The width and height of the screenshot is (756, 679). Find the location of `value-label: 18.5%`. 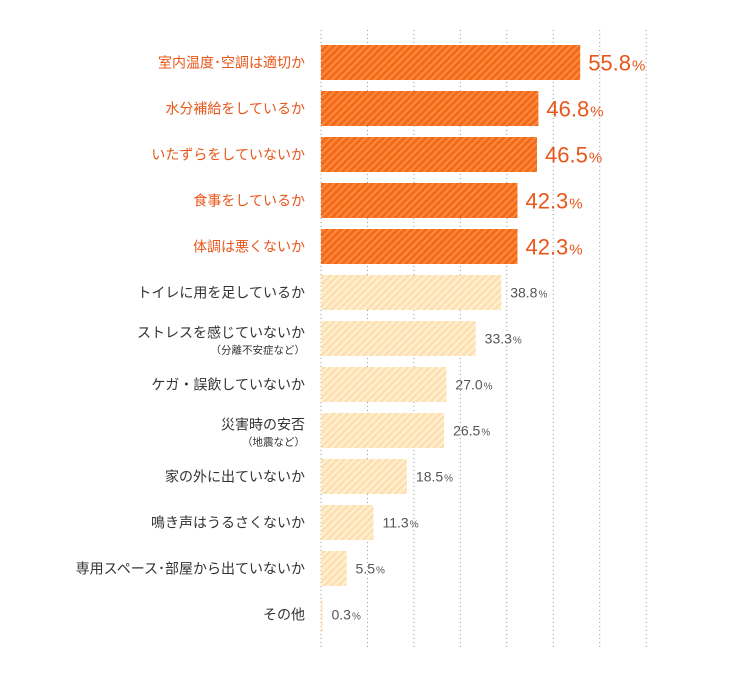

value-label: 18.5% is located at coordinates (434, 477).